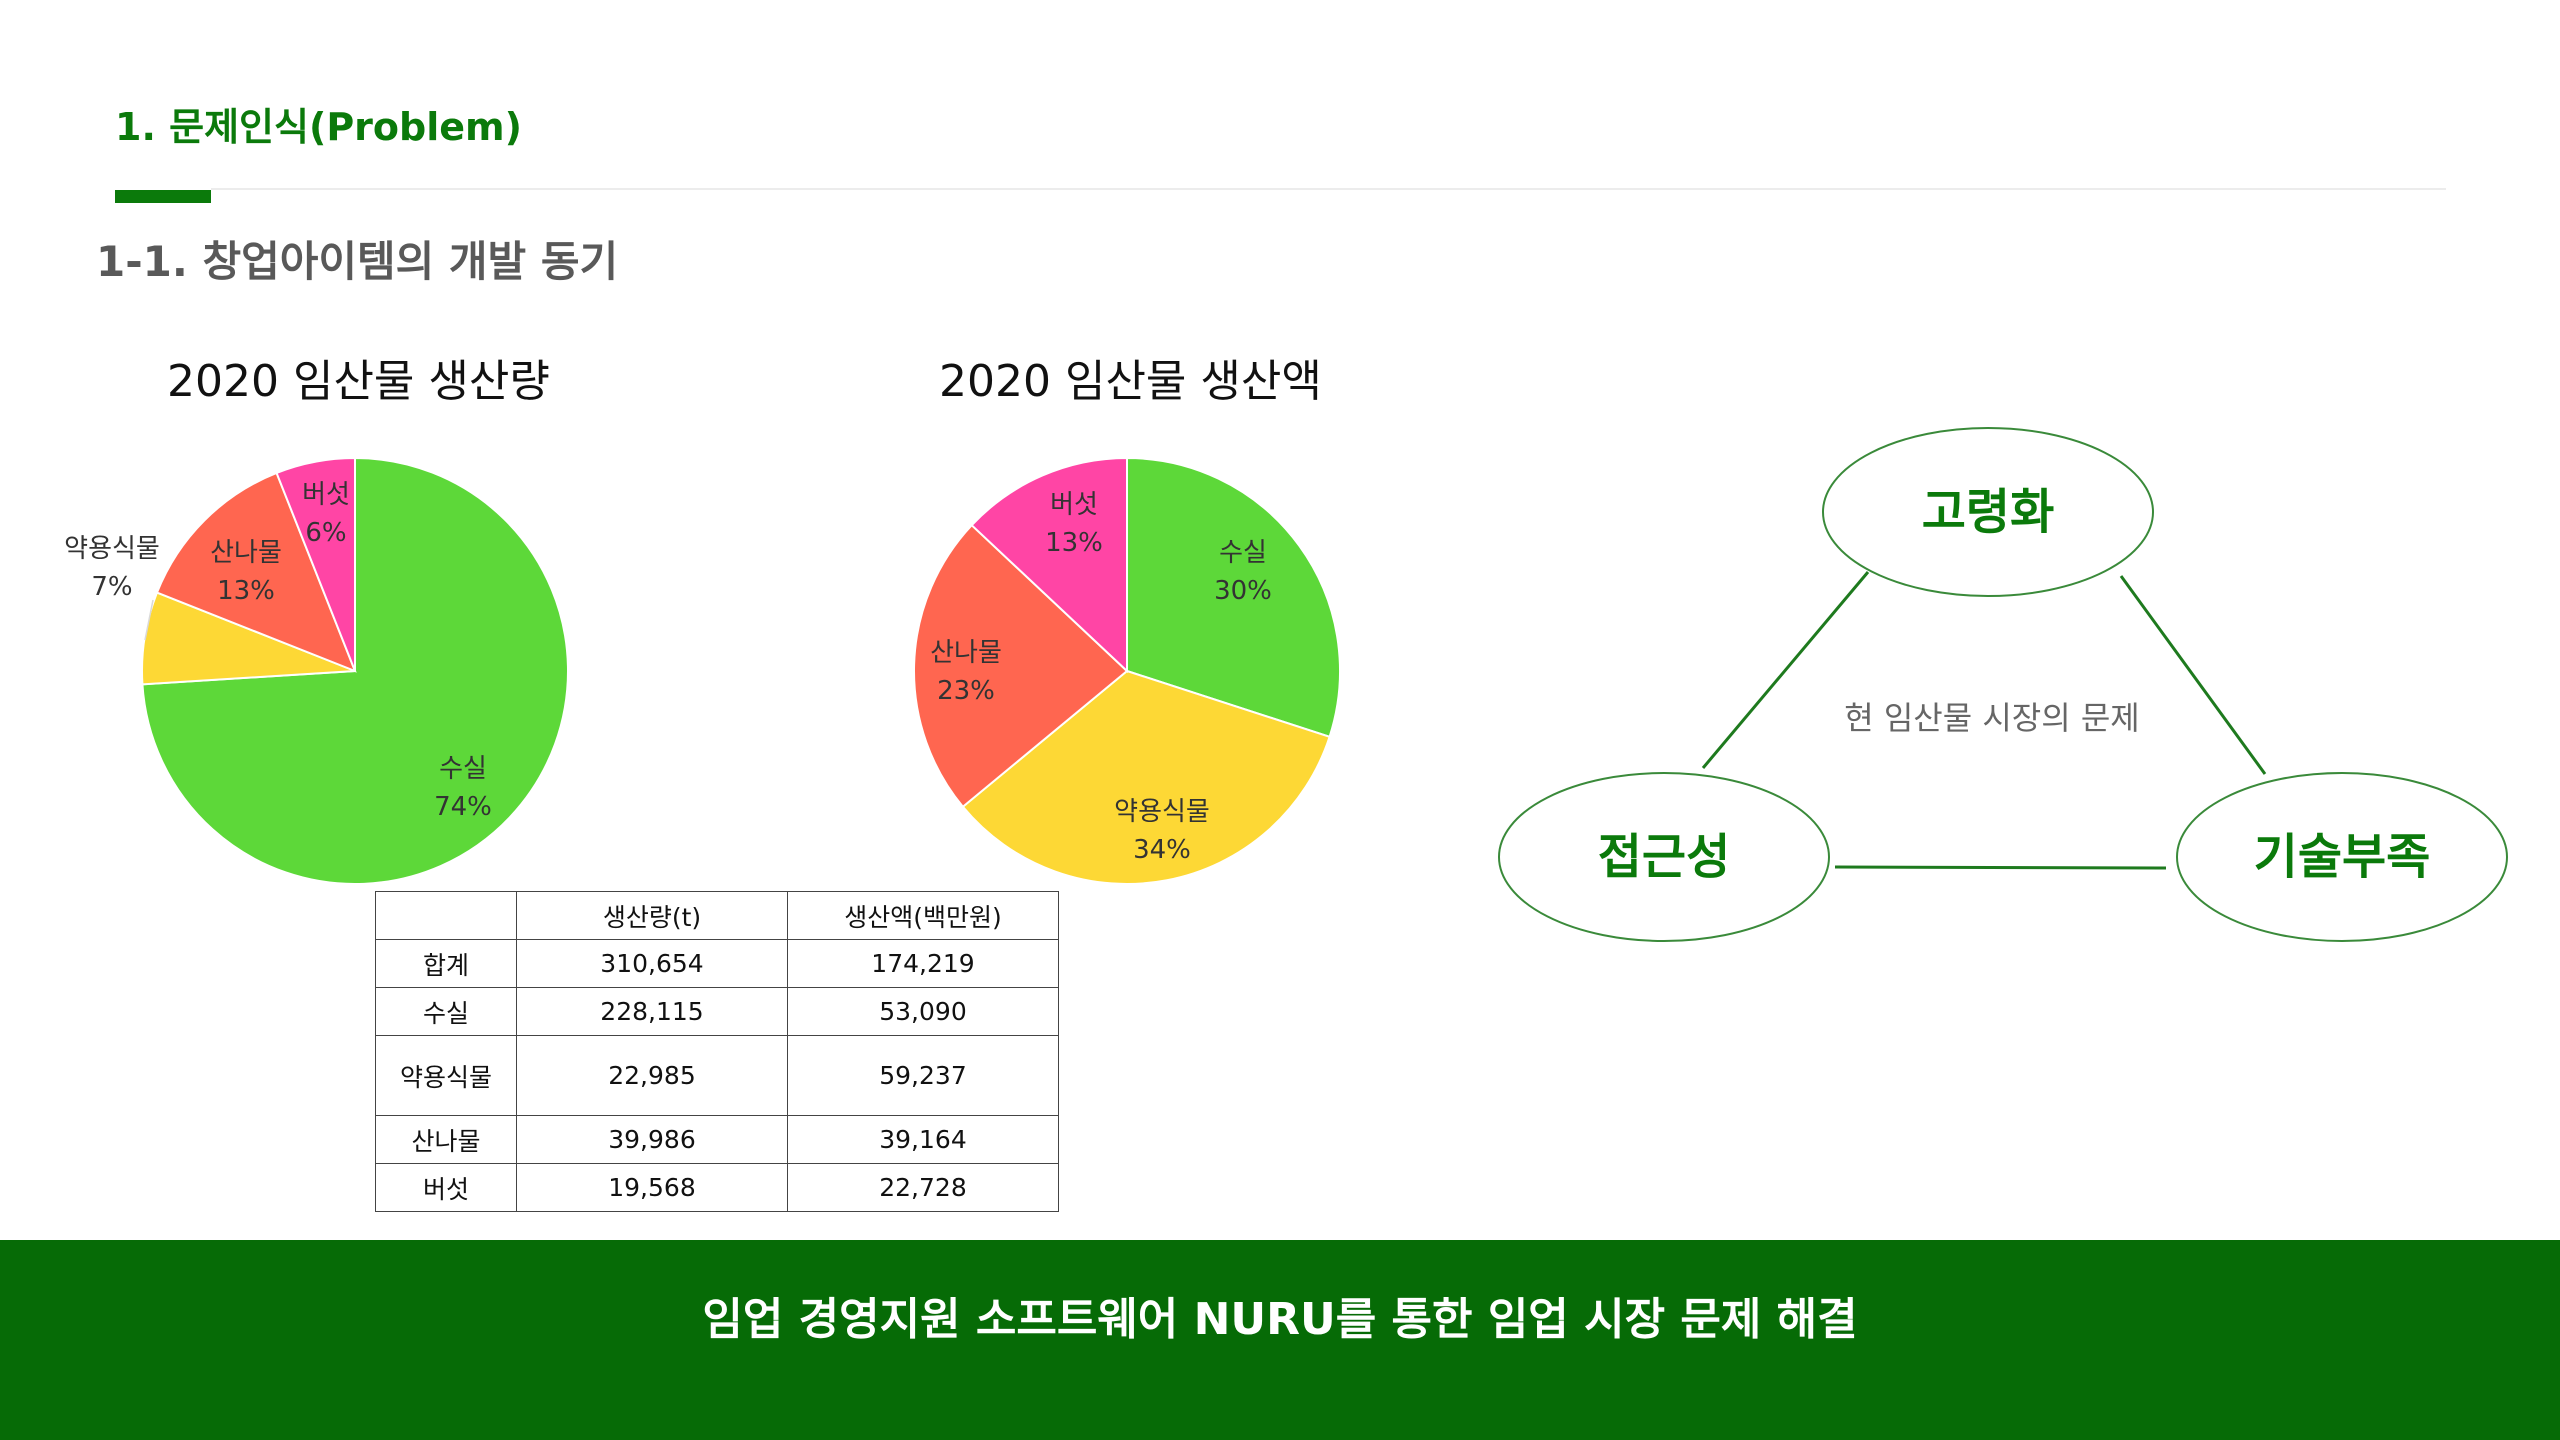 This screenshot has width=2560, height=1440. I want to click on node-label-aging: 고령화, so click(1988, 512).